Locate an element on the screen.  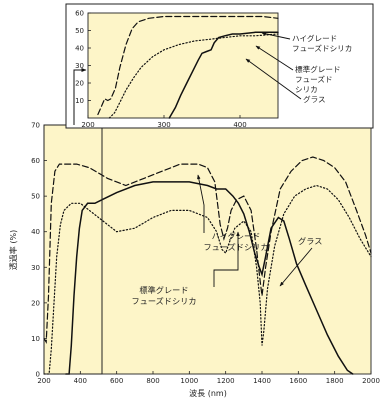
inset-plot-area is located at coordinates (183, 65).